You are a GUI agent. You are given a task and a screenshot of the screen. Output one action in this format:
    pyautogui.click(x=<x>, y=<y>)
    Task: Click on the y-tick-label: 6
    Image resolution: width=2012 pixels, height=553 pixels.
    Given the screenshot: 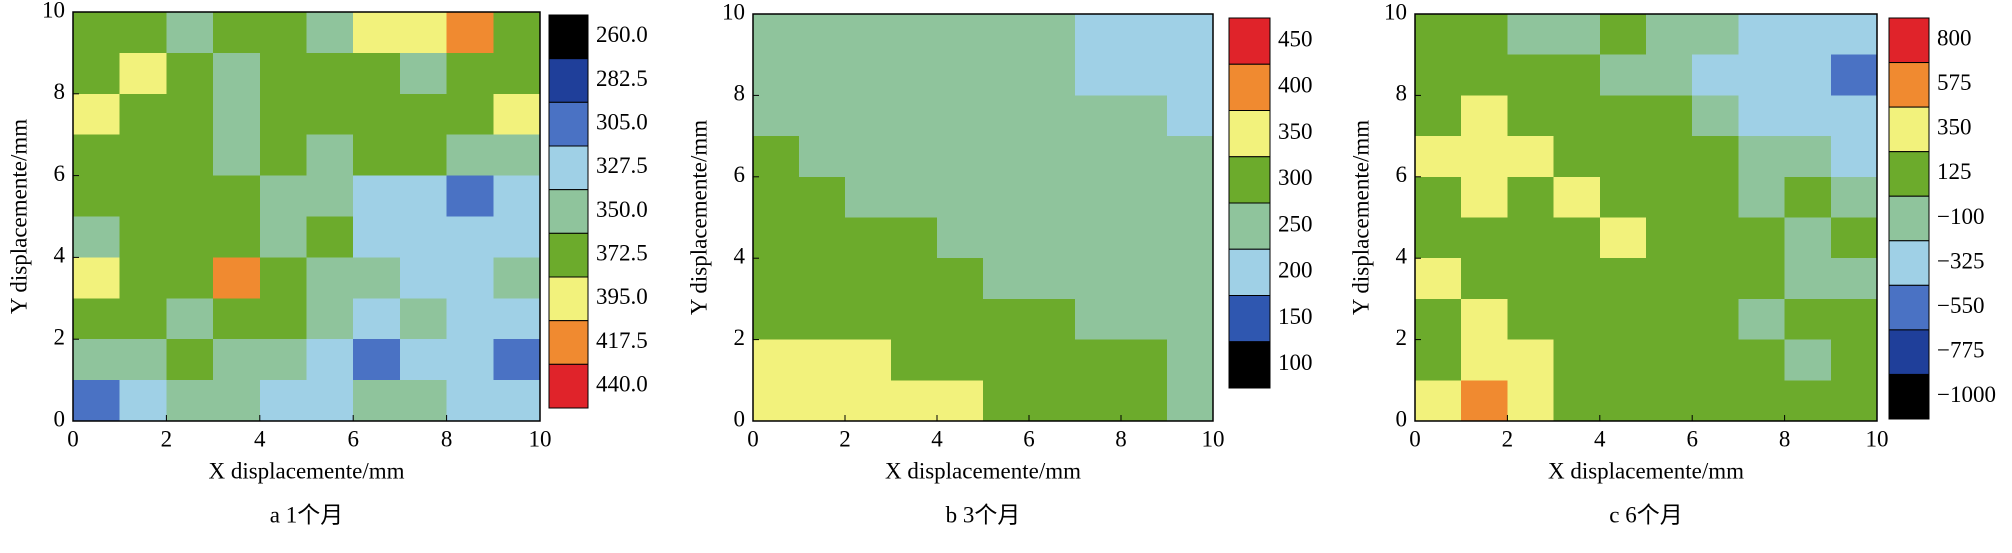 What is the action you would take?
    pyautogui.click(x=1402, y=174)
    